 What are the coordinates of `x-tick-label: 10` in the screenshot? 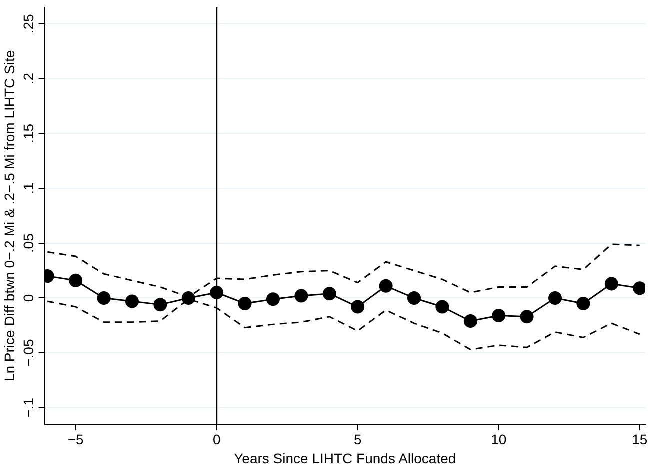 It's located at (499, 440).